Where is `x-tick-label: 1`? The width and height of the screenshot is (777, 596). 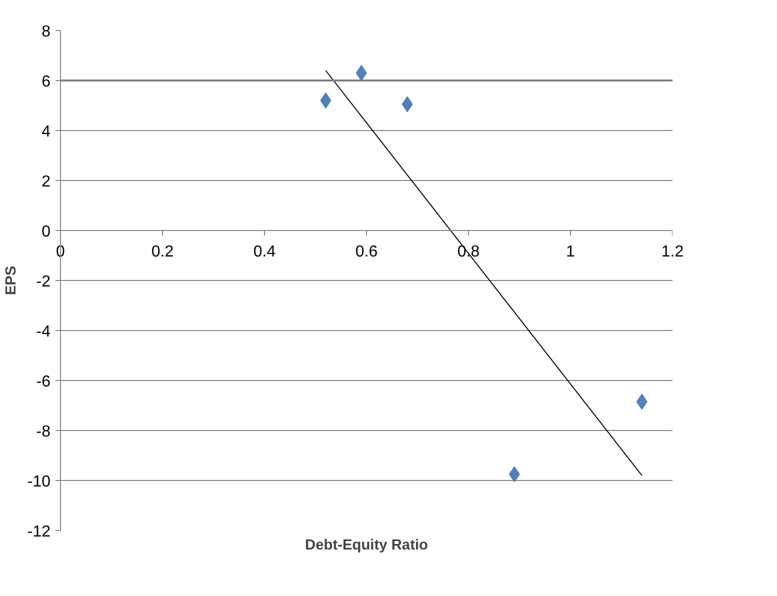
x-tick-label: 1 is located at coordinates (571, 252).